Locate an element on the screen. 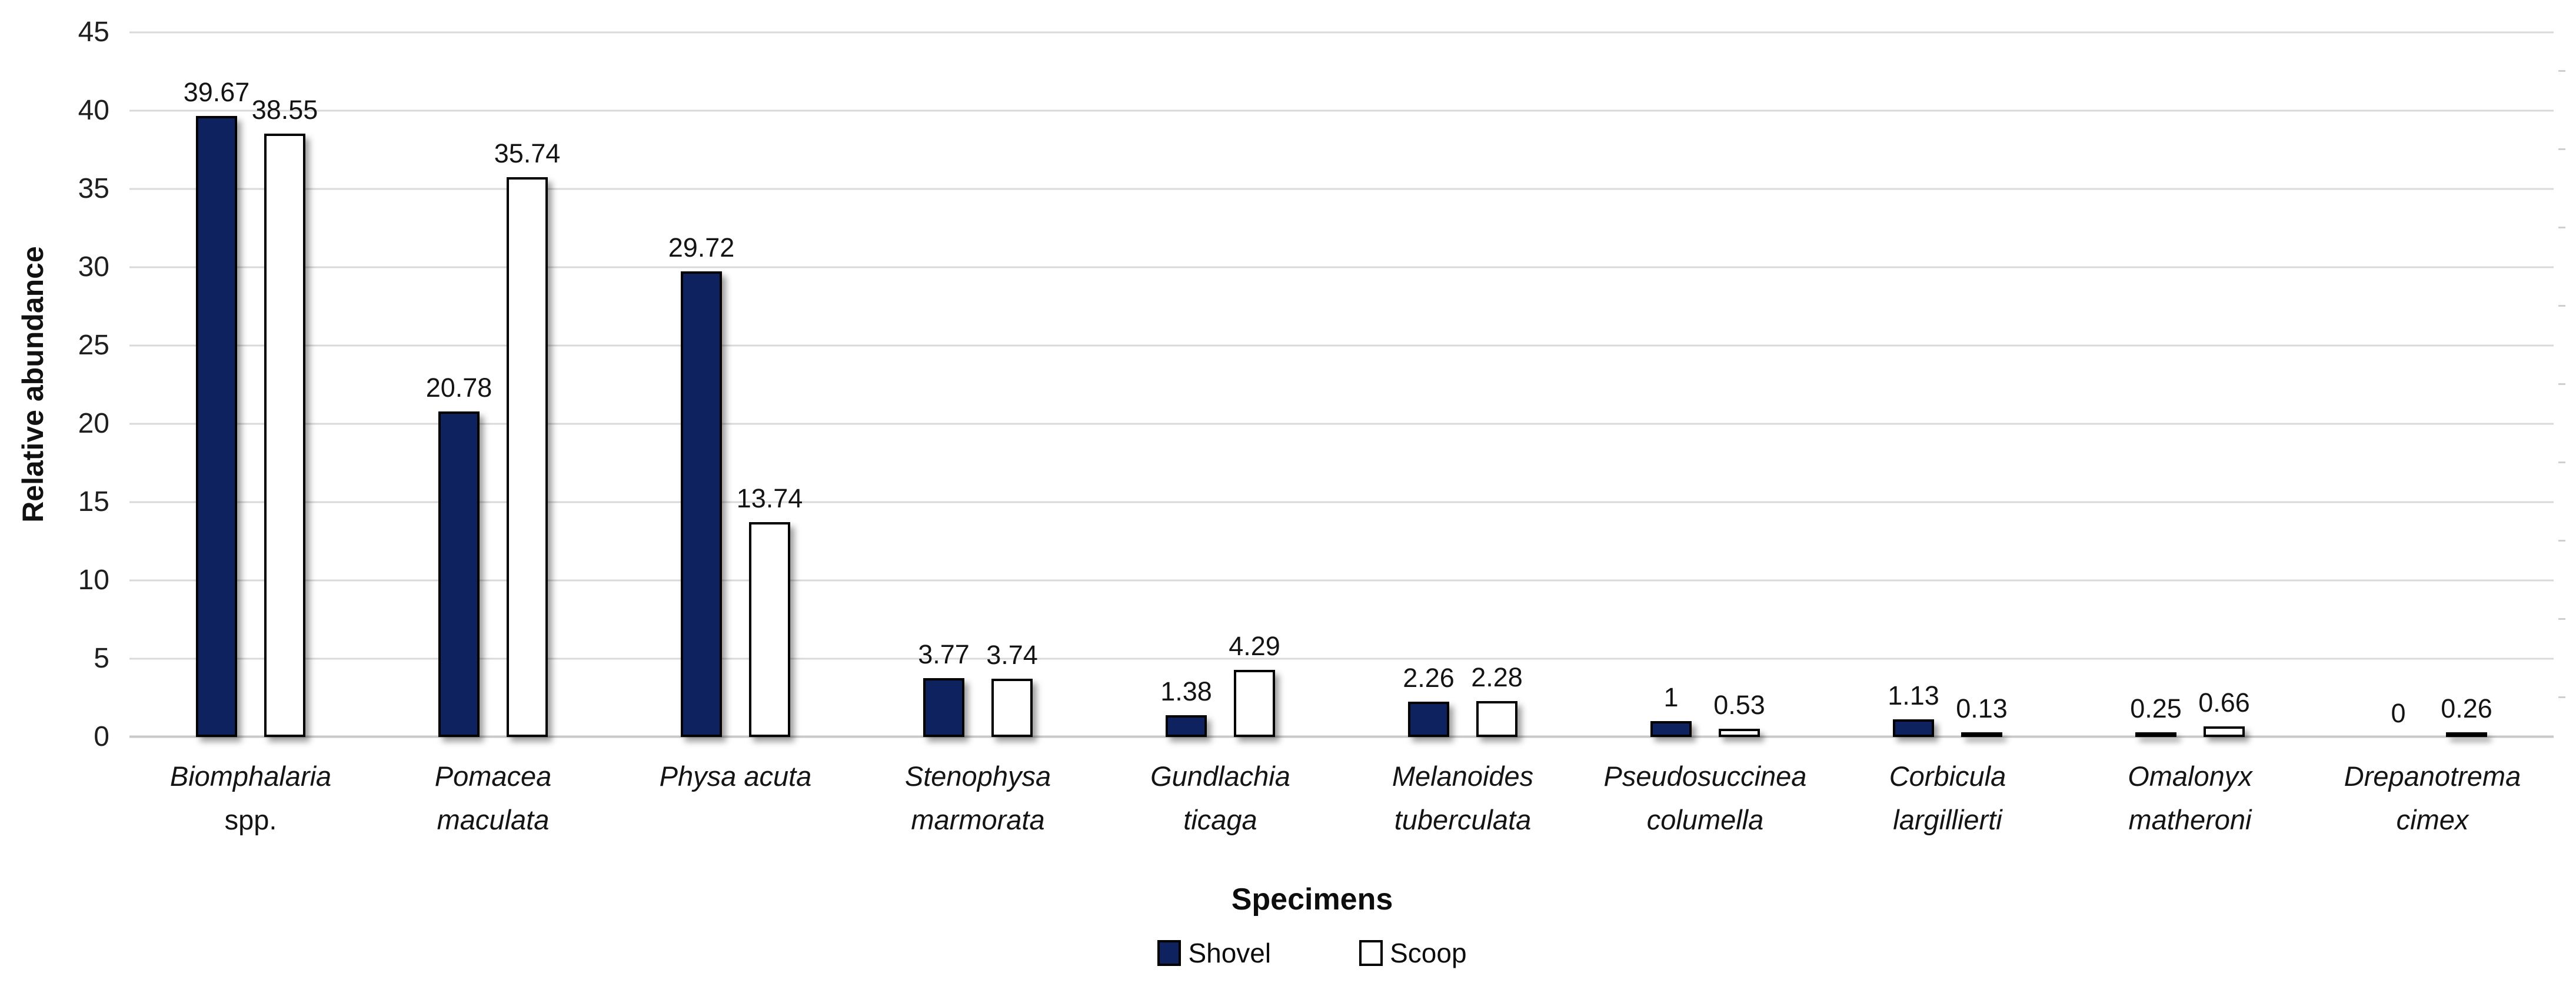 The image size is (2576, 996). category-group-pomacea-maculata: 20.78 35.74 is located at coordinates (493, 384).